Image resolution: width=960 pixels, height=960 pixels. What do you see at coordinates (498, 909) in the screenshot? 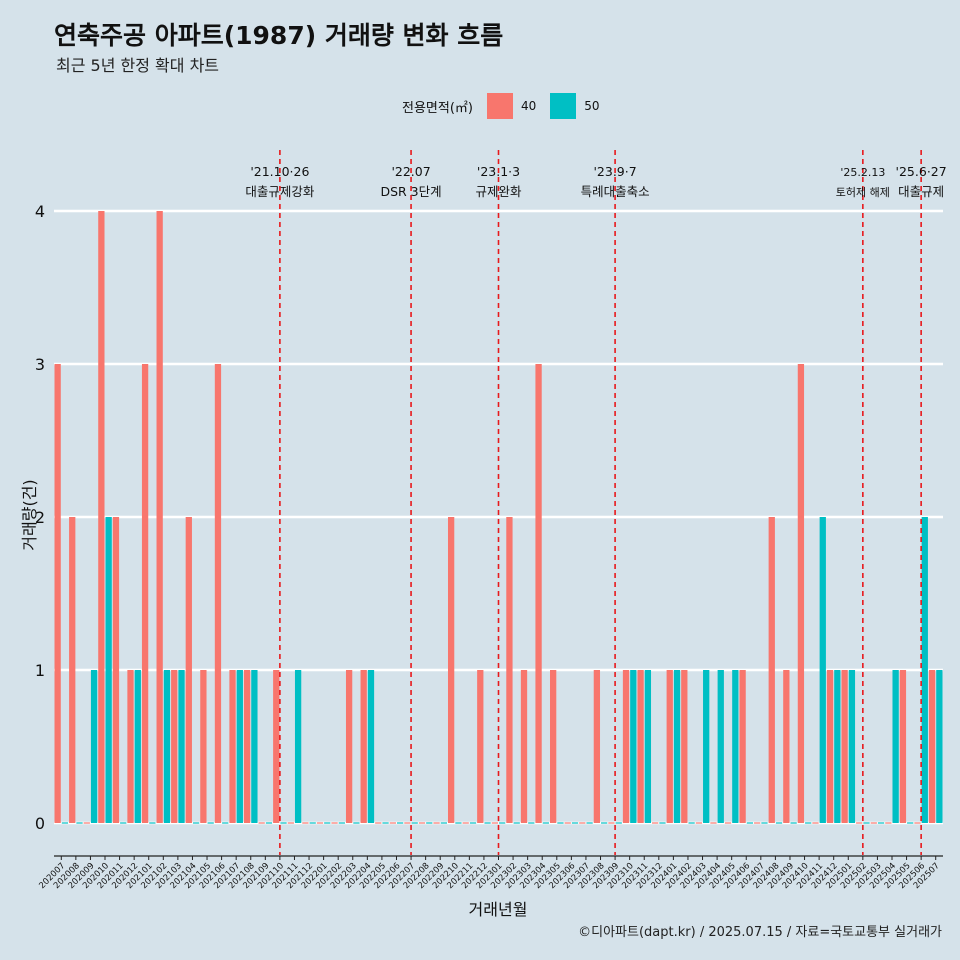
I see `x-axis-label: 거래년월` at bounding box center [498, 909].